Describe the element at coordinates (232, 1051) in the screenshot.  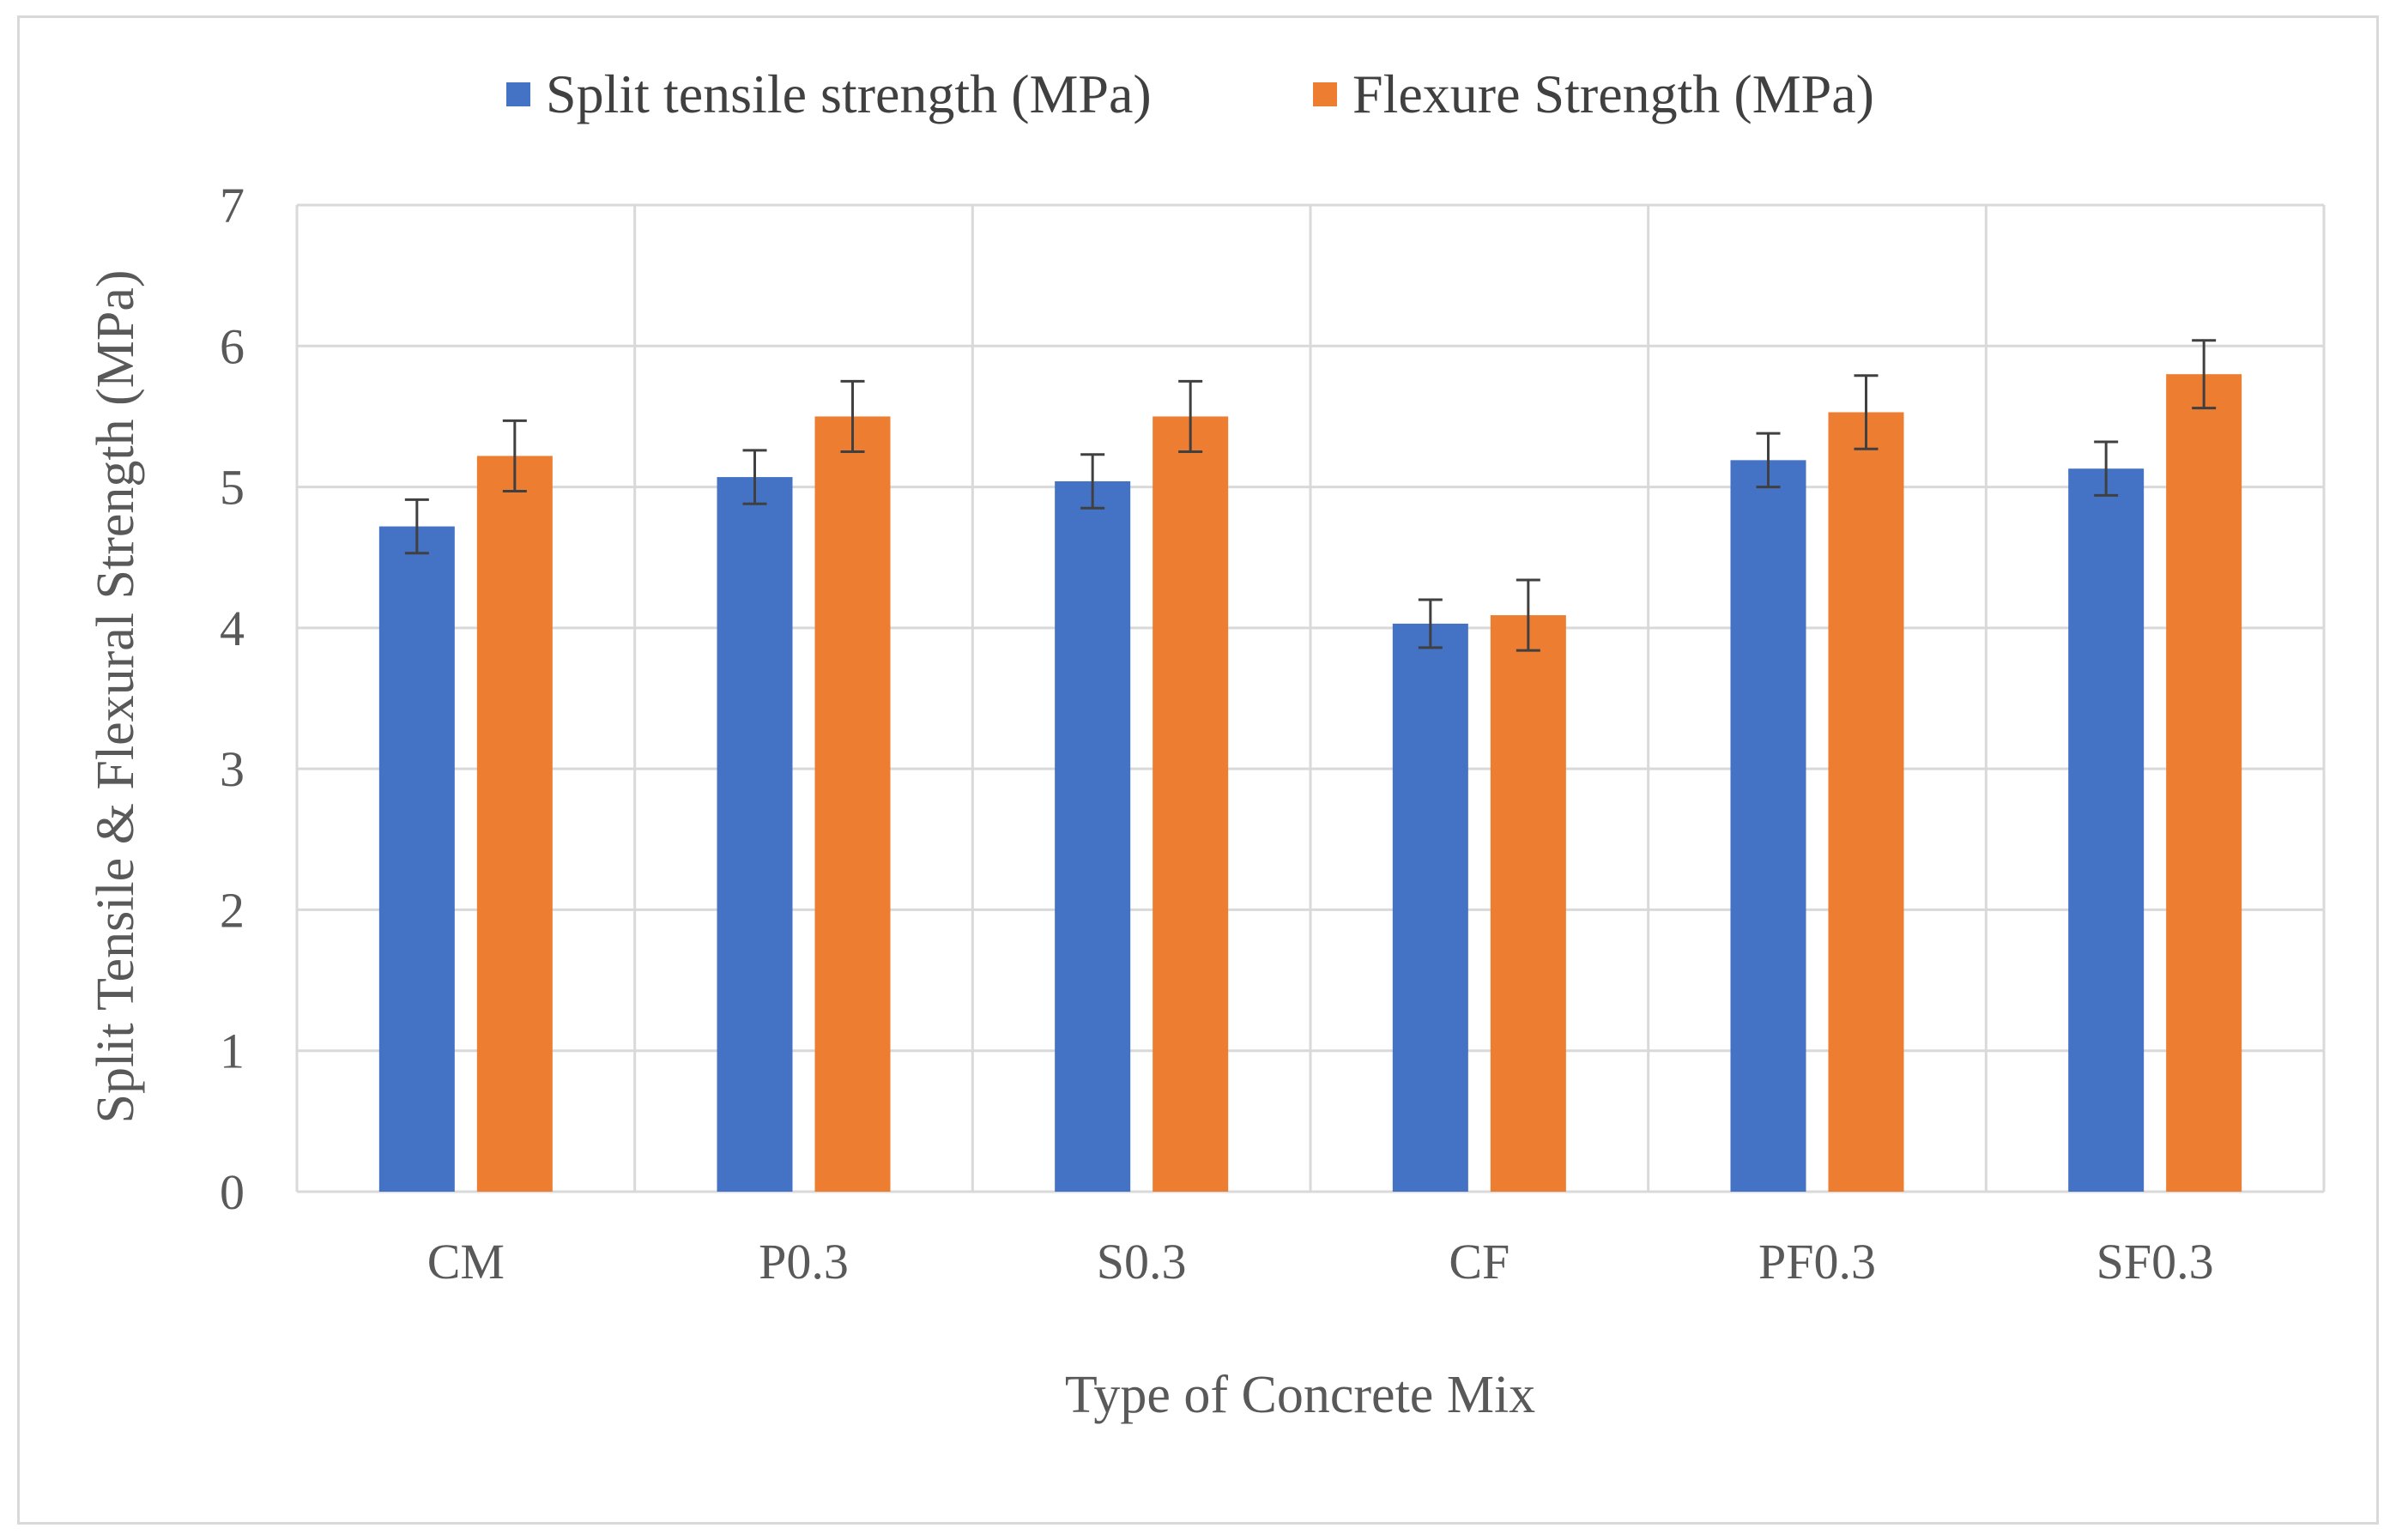
I see `y-tick-label: 1` at that location.